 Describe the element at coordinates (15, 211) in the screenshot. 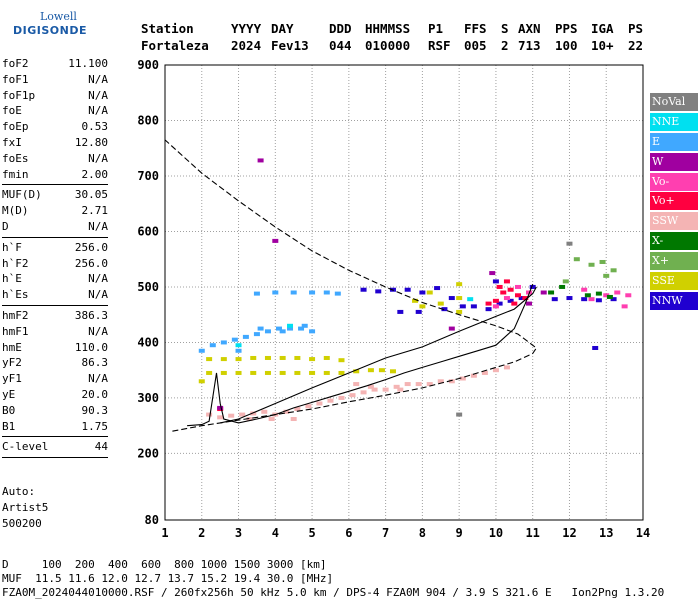

I see `param-key: M(D)` at that location.